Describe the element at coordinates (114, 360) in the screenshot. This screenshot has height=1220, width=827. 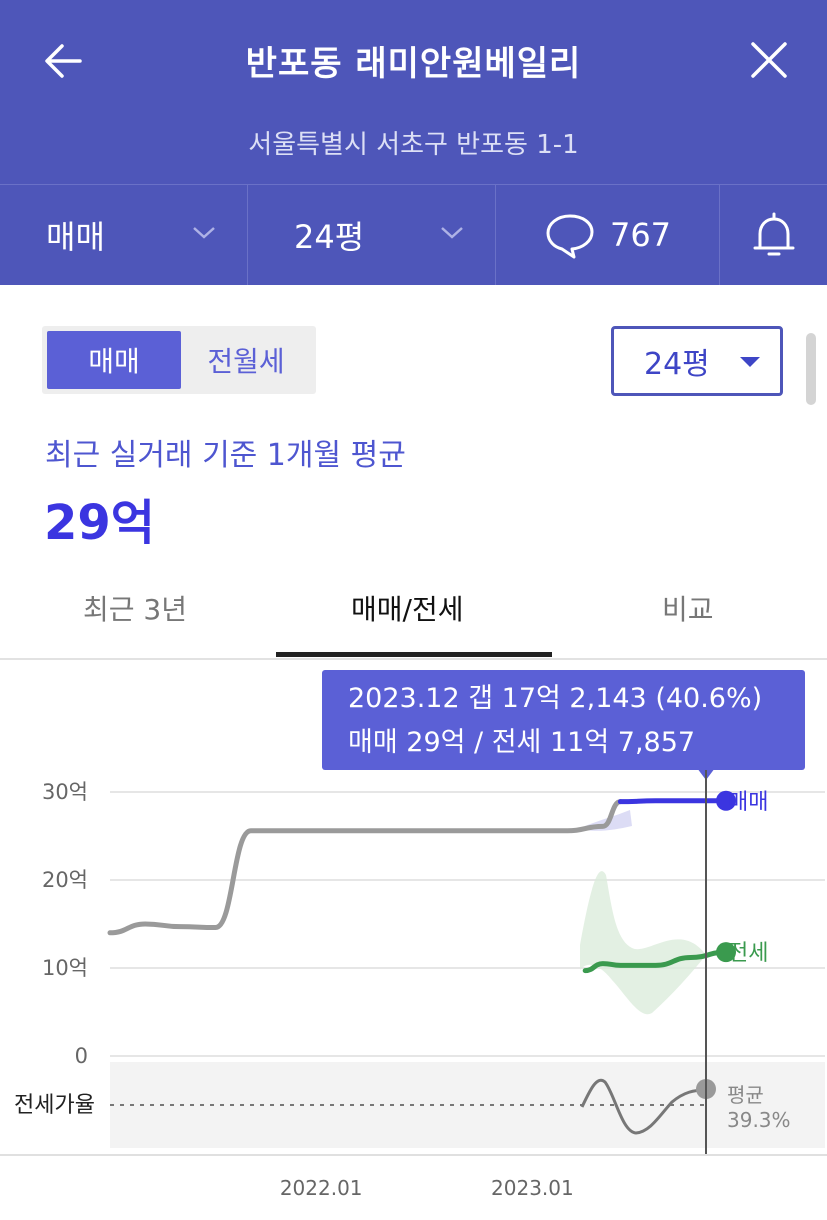
I see `toggle-sale: 매매` at that location.